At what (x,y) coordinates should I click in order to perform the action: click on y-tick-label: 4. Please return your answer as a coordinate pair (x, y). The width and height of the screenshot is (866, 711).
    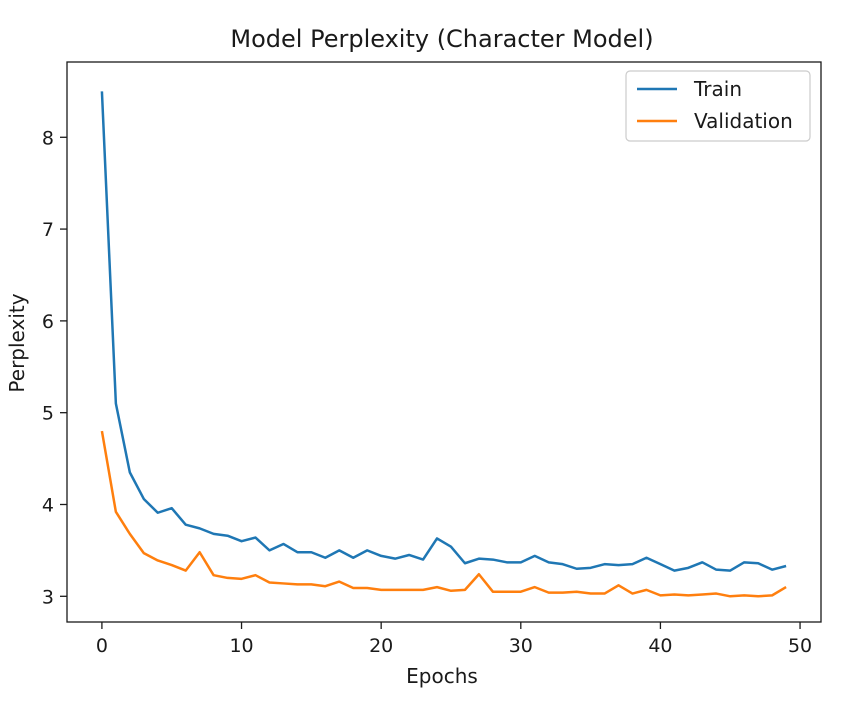
    Looking at the image, I should click on (48, 505).